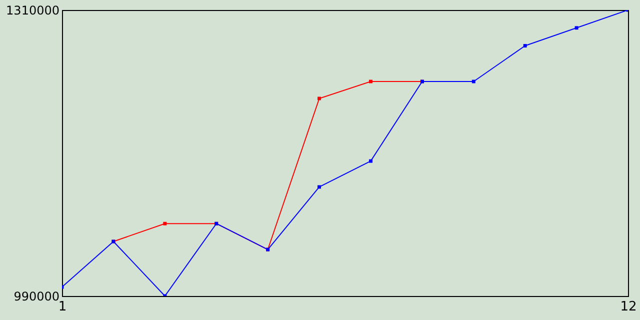 The height and width of the screenshot is (320, 640). Describe the element at coordinates (628, 307) in the screenshot. I see `x-tick-label: 12` at that location.